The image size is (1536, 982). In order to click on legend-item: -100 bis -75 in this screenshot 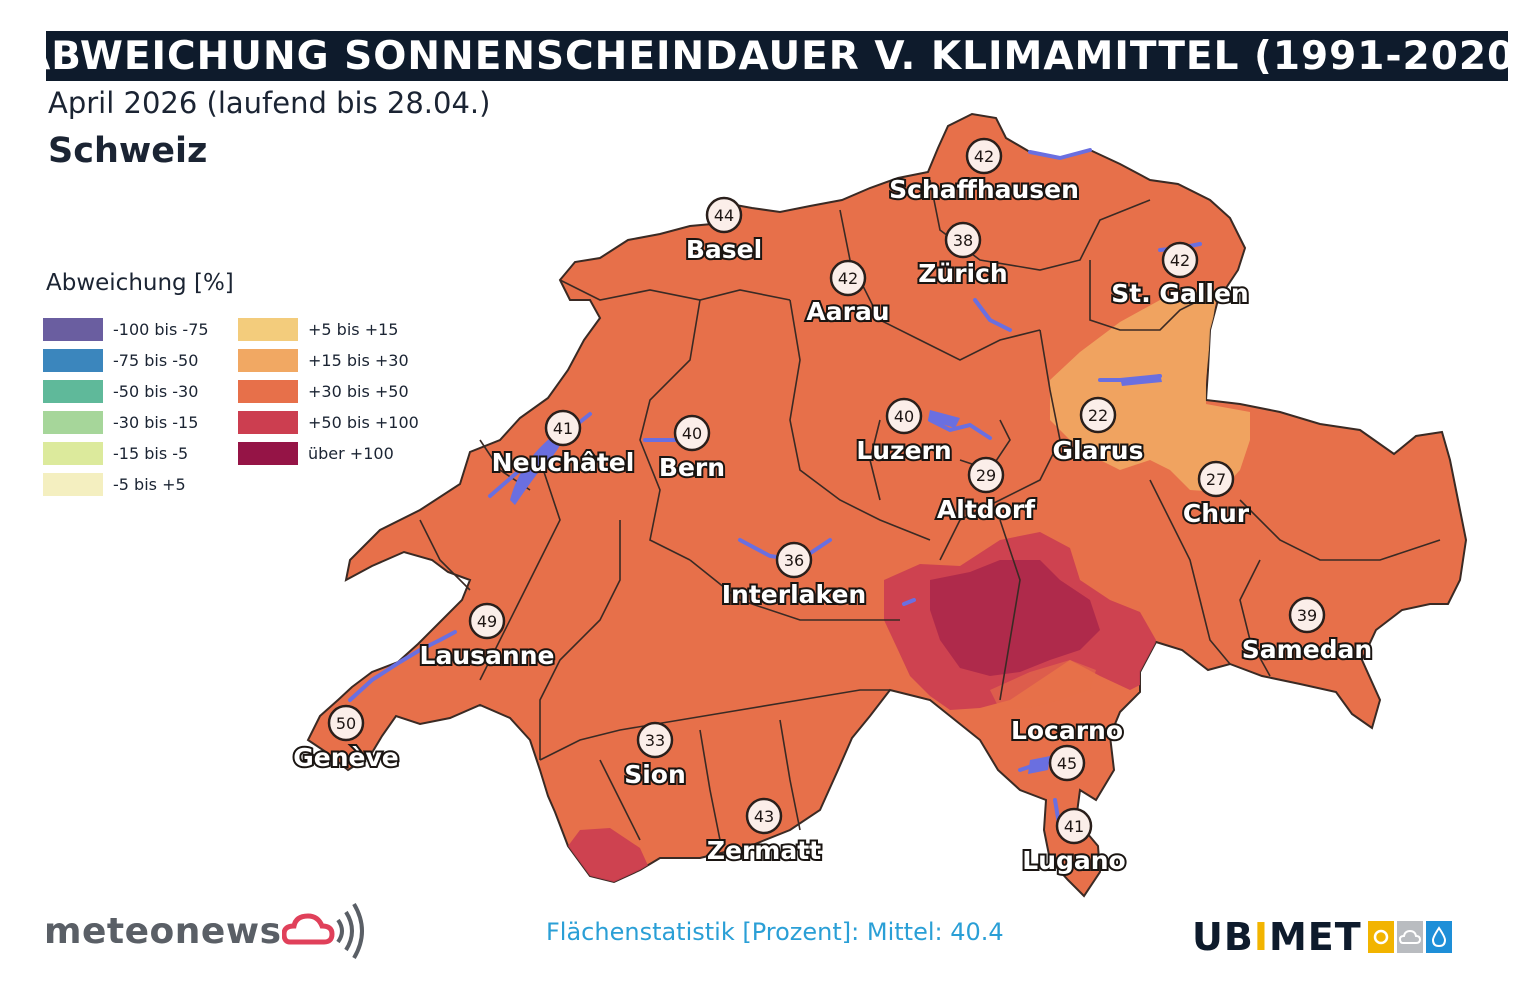, I will do `click(126, 329)`.